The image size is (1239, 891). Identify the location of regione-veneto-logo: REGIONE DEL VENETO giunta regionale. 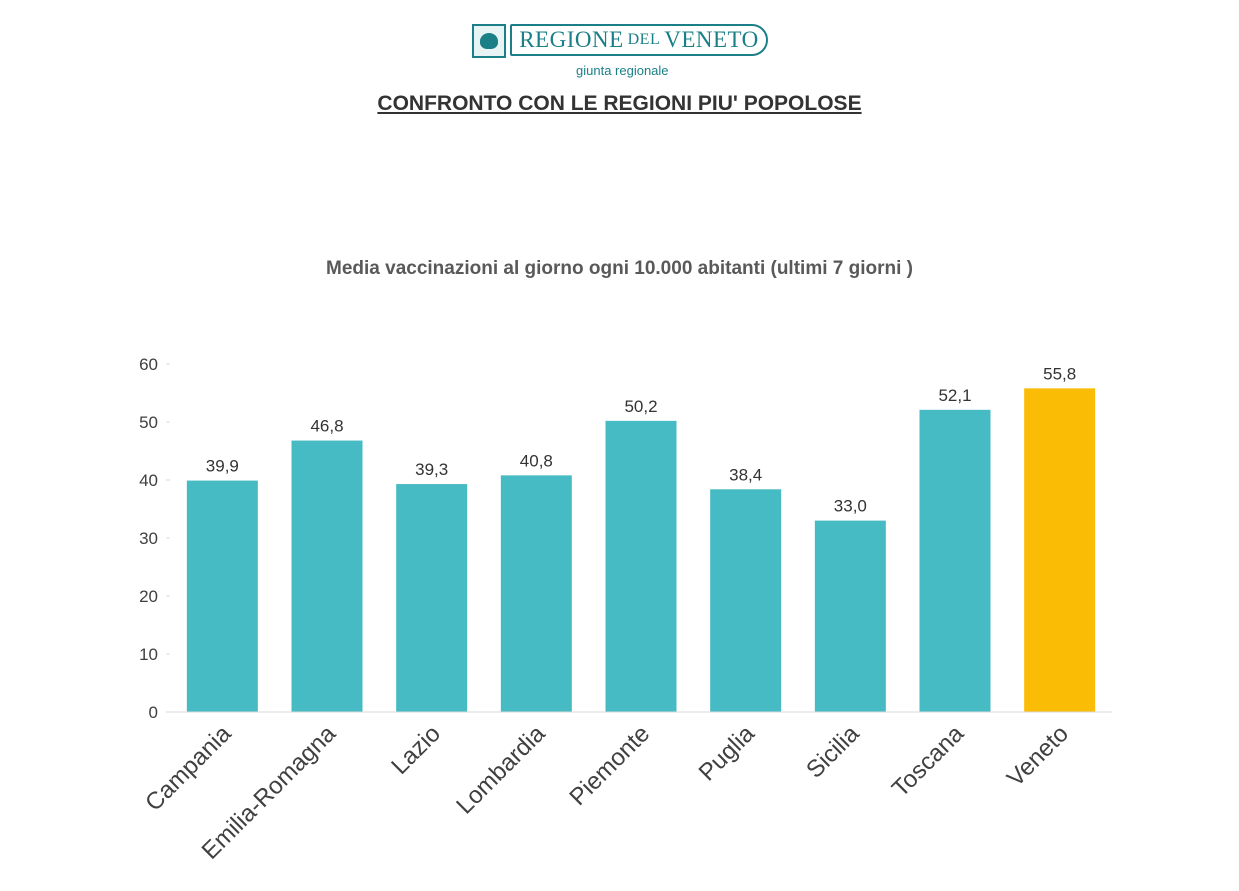
(622, 52).